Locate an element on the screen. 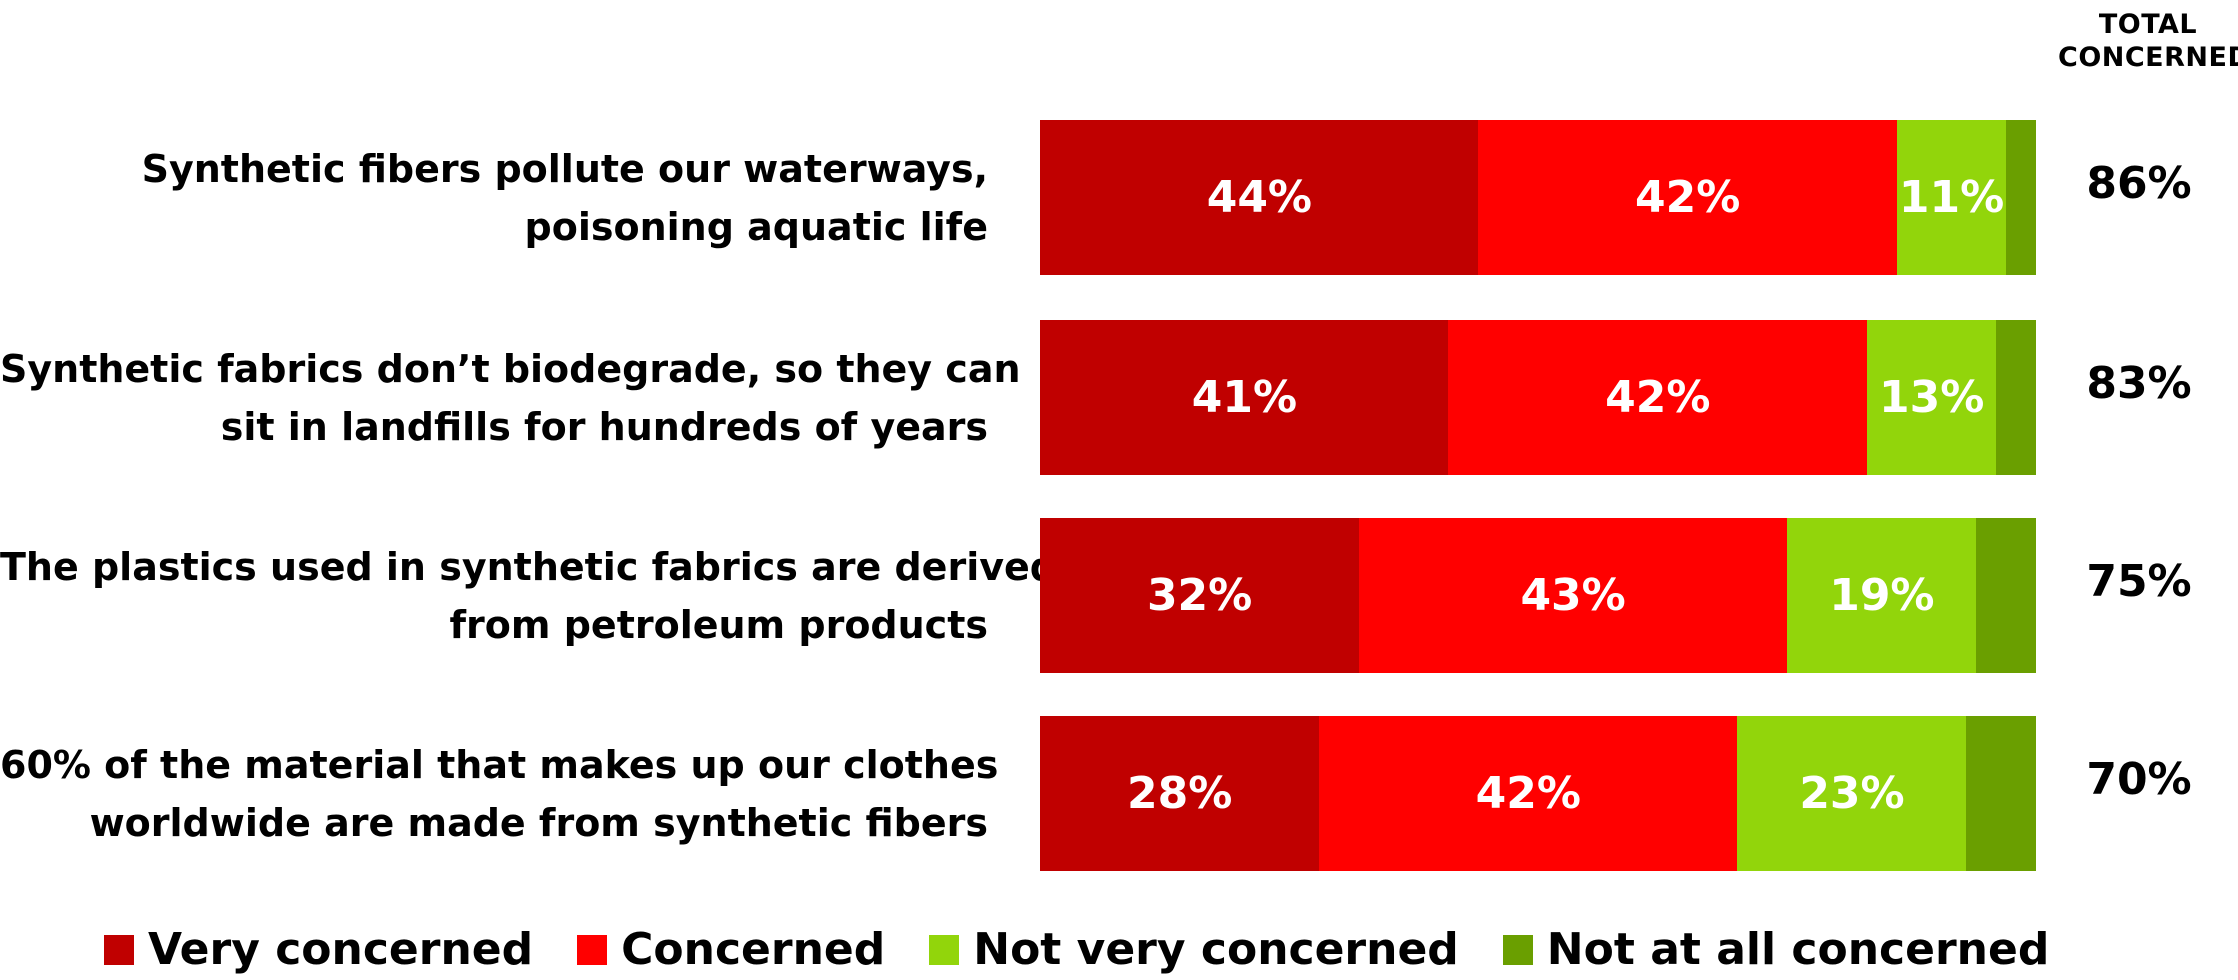  total-concerned-value: 70% is located at coordinates (2139, 779).